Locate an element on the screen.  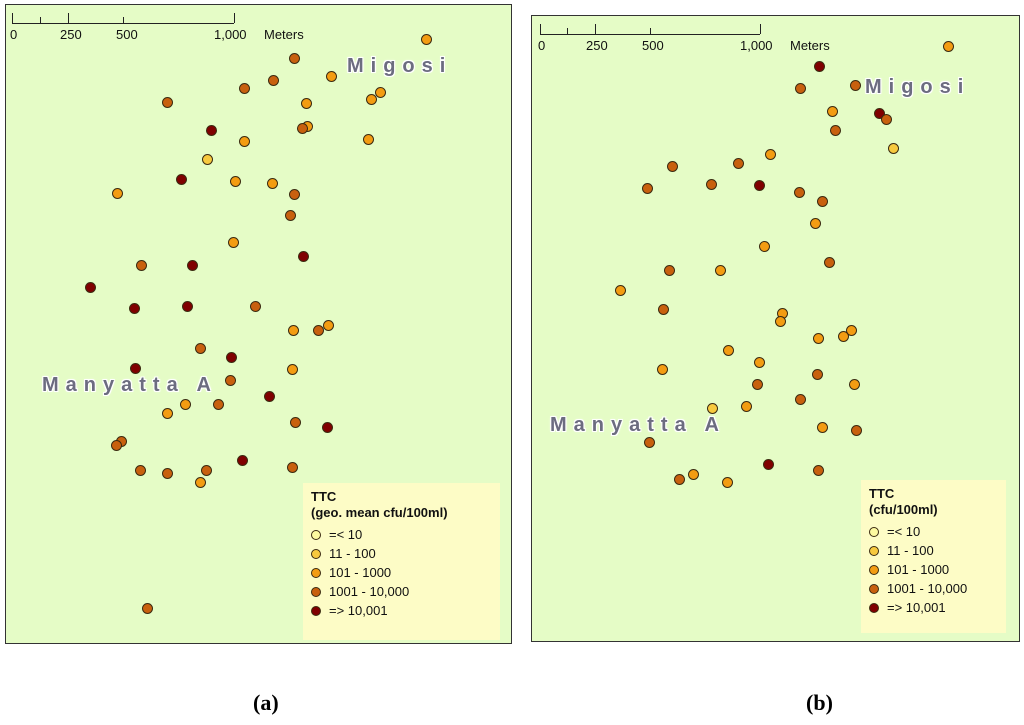
scale-unit: Meters is located at coordinates (810, 45).